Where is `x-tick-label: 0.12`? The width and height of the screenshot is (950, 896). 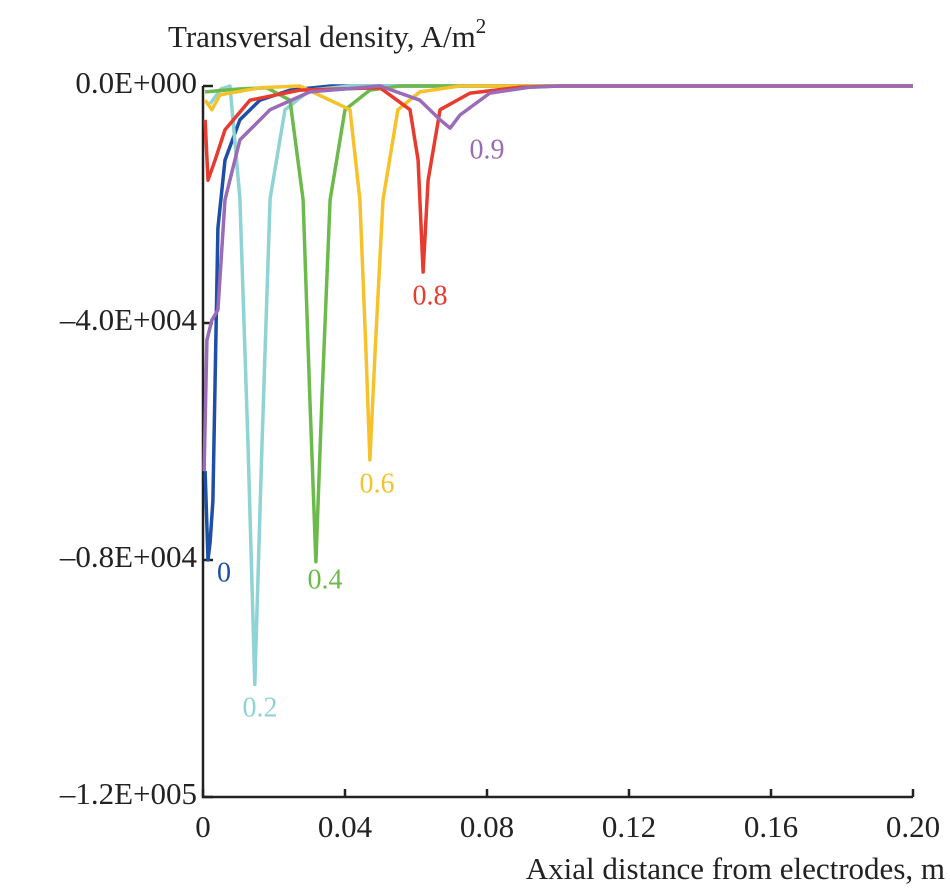 x-tick-label: 0.12 is located at coordinates (629, 826).